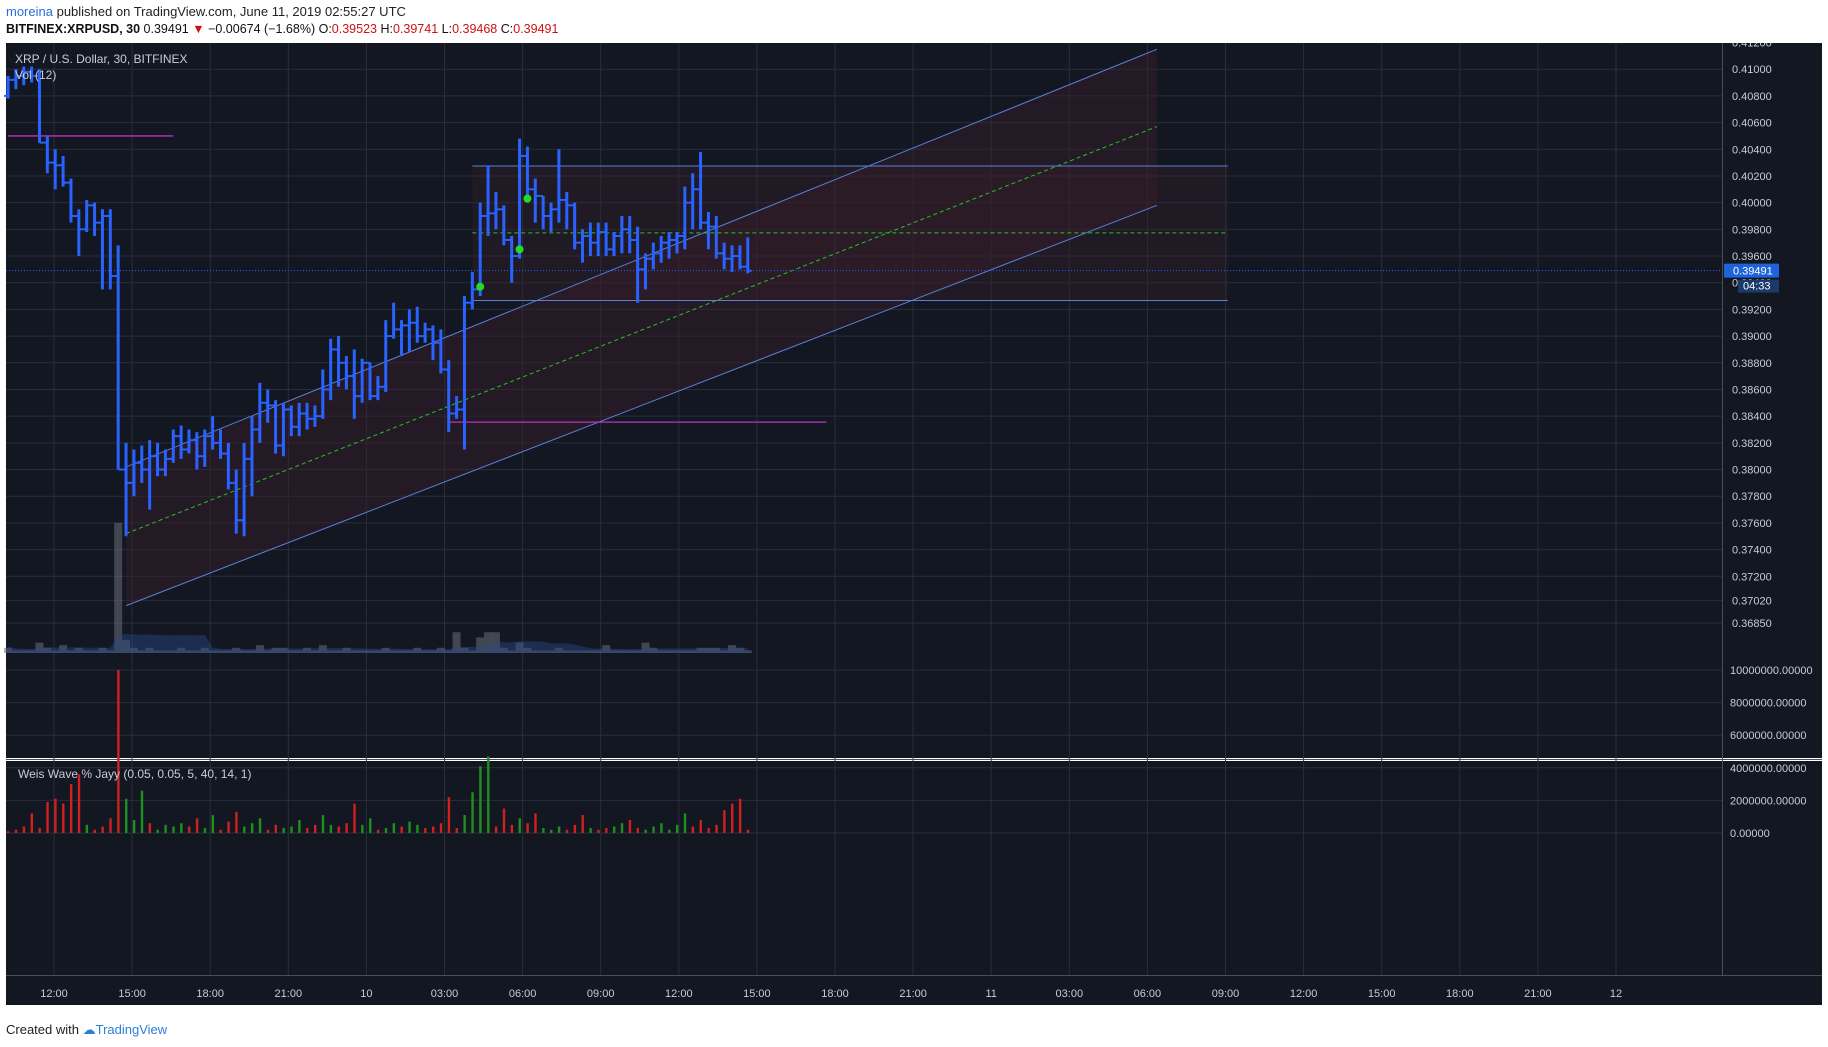 This screenshot has height=1047, width=1828. Describe the element at coordinates (1752, 444) in the screenshot. I see `price-tick-label: 0.38200` at that location.